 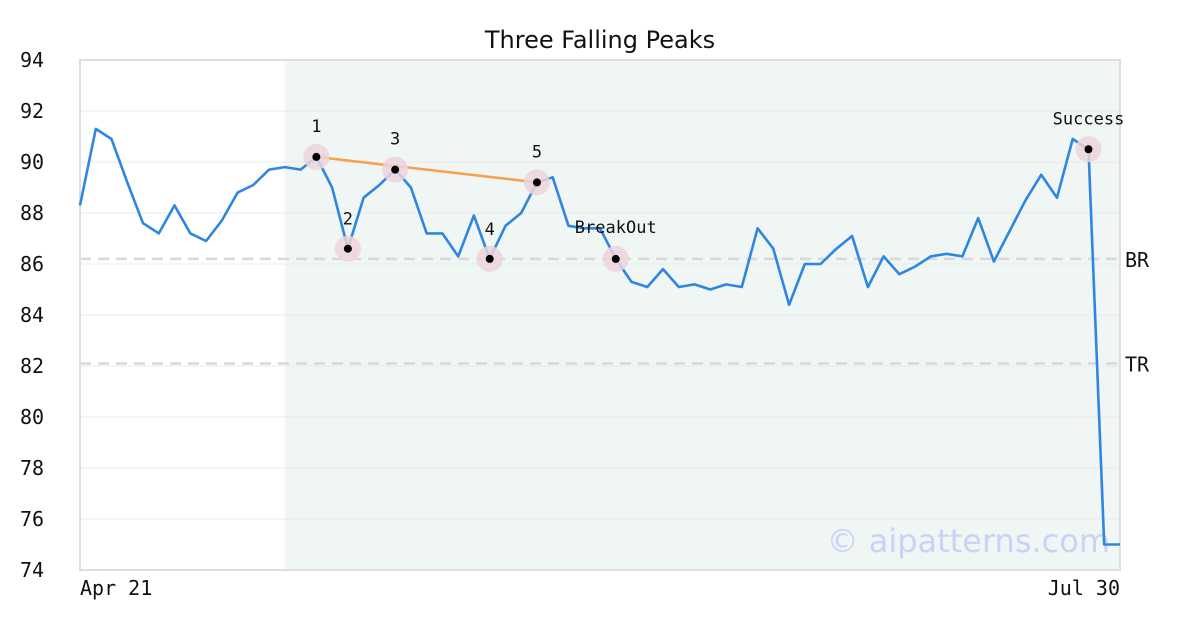 What do you see at coordinates (32, 213) in the screenshot?
I see `y-tick-label: 88` at bounding box center [32, 213].